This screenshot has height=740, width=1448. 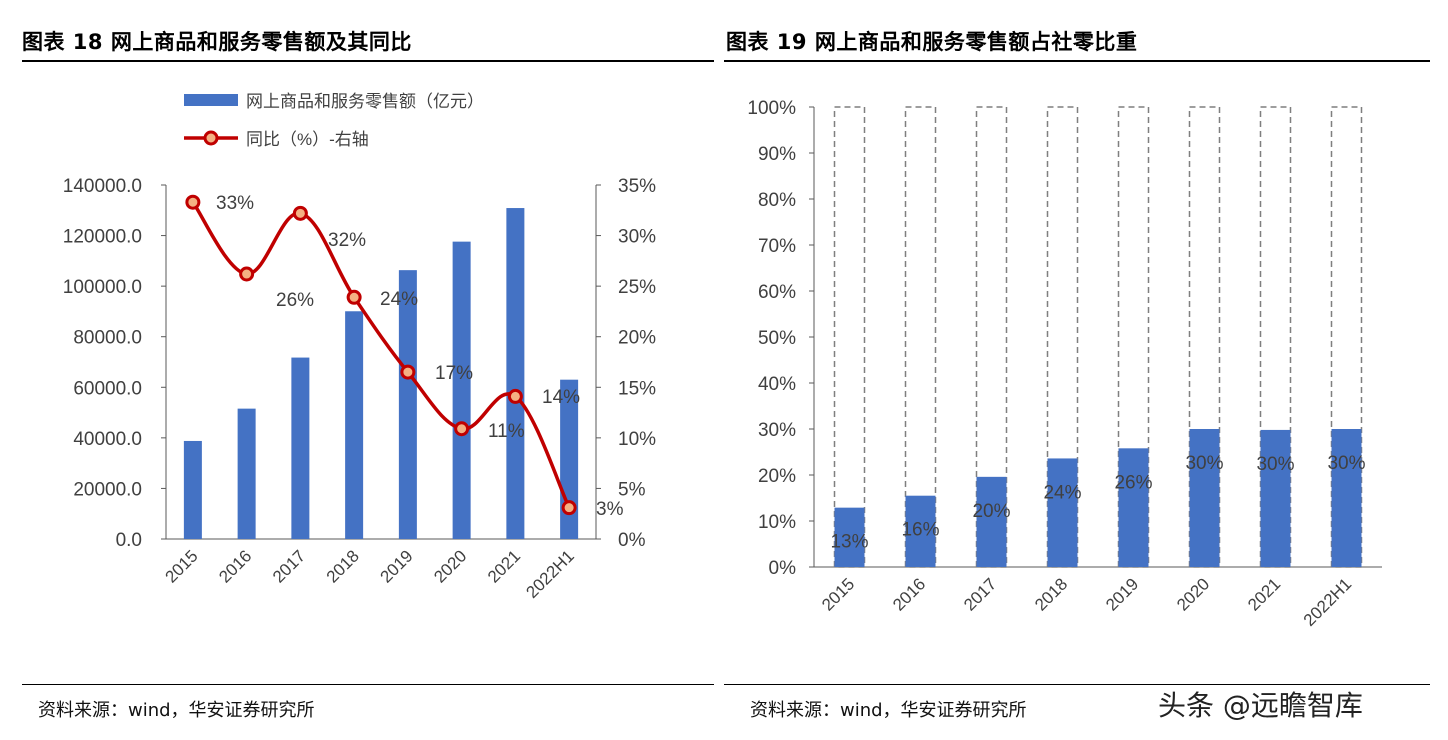 What do you see at coordinates (235, 566) in the screenshot?
I see `x-tick-label: 2016` at bounding box center [235, 566].